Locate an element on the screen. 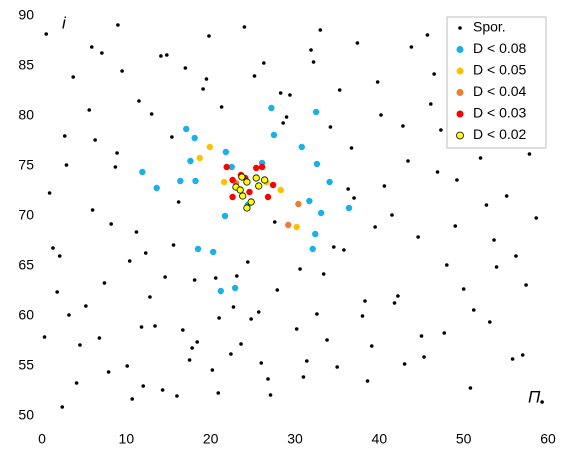  legend-label: Spor. is located at coordinates (489, 27).